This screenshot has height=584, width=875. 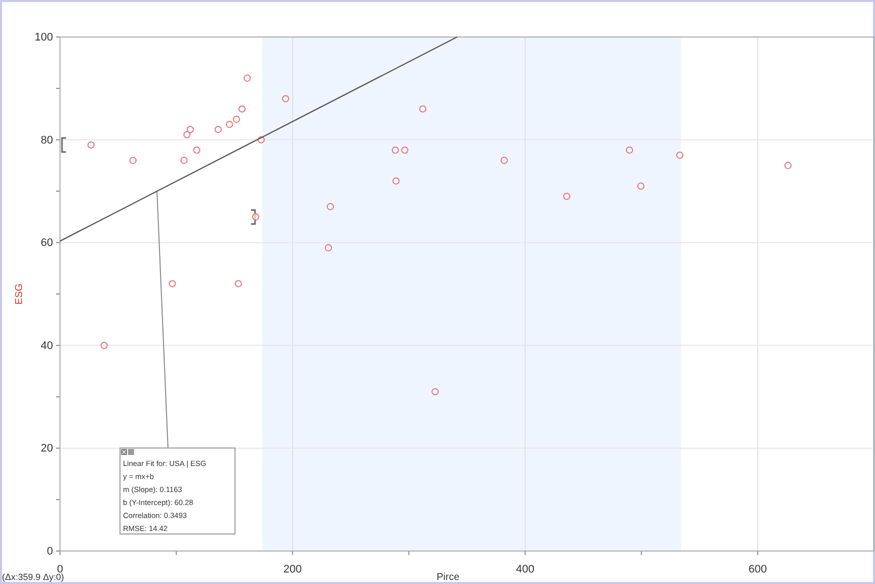 What do you see at coordinates (757, 569) in the screenshot?
I see `x-tick-label: 600` at bounding box center [757, 569].